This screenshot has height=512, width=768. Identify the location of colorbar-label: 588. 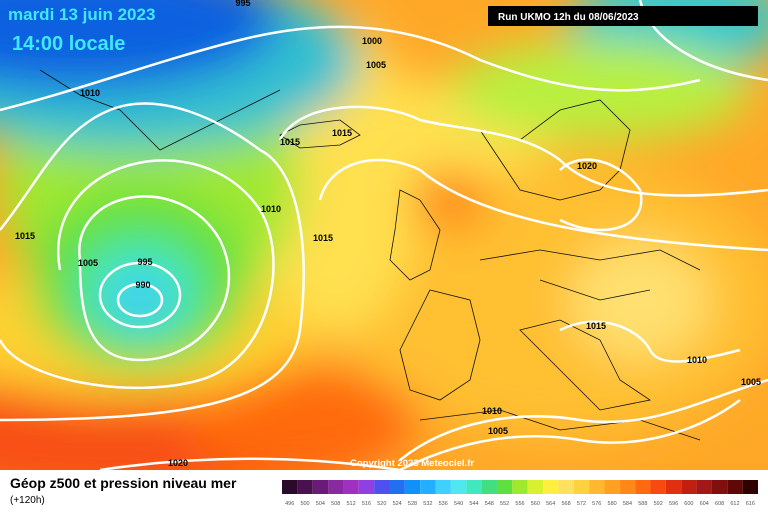
(642, 504).